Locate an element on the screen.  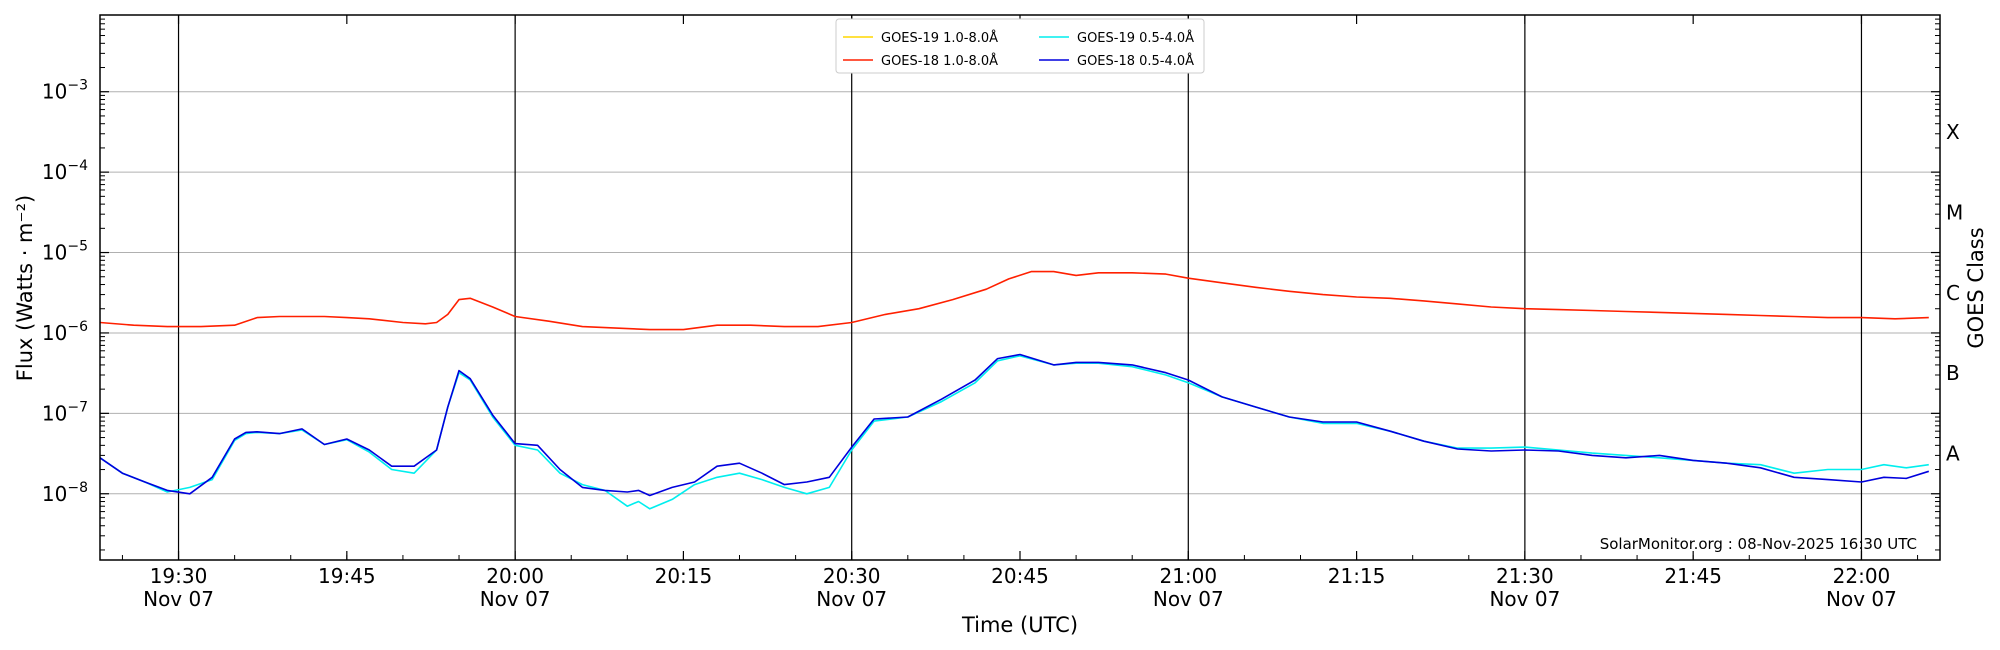
x-tick-label: 21:30 is located at coordinates (1525, 576).